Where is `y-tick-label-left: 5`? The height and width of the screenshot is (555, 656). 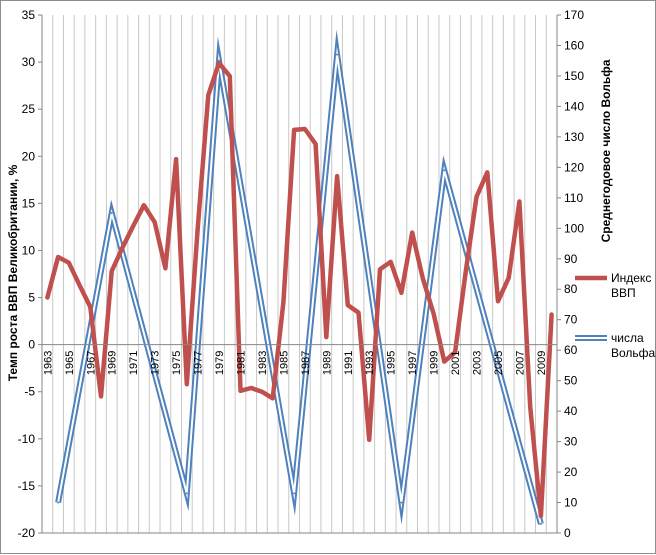
y-tick-label-left: 5 is located at coordinates (31, 298).